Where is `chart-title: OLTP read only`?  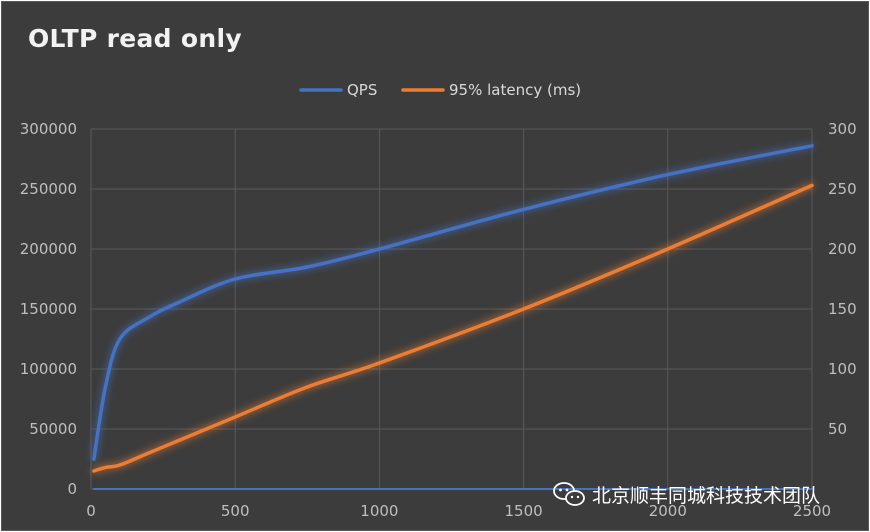 chart-title: OLTP read only is located at coordinates (135, 38).